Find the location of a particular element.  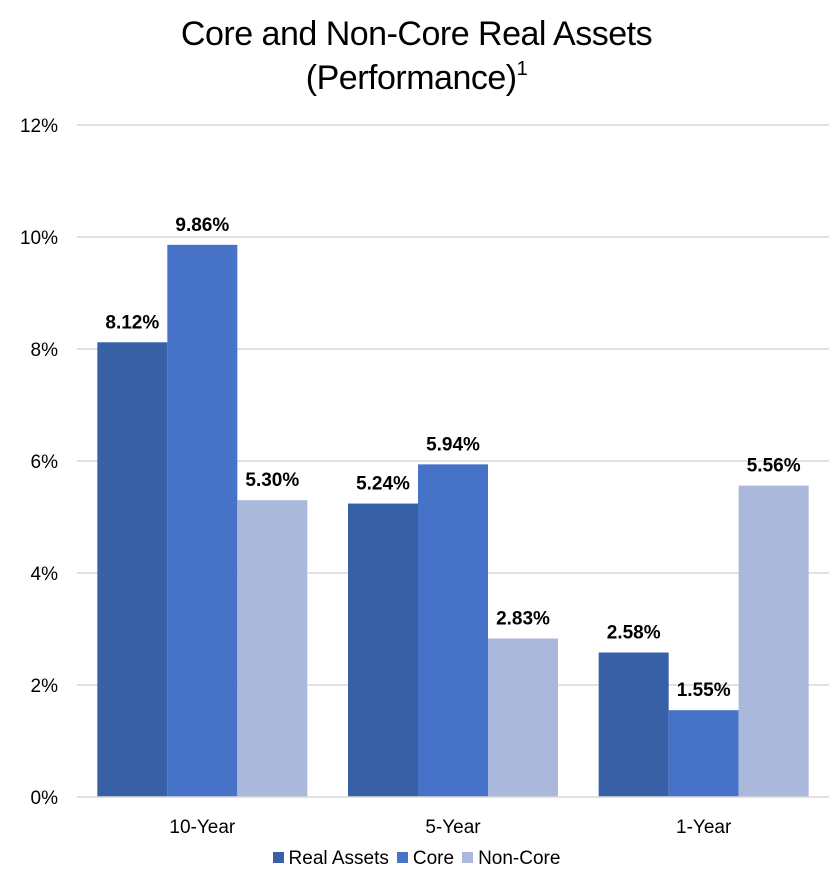

legend-item-core: Core is located at coordinates (425, 859).